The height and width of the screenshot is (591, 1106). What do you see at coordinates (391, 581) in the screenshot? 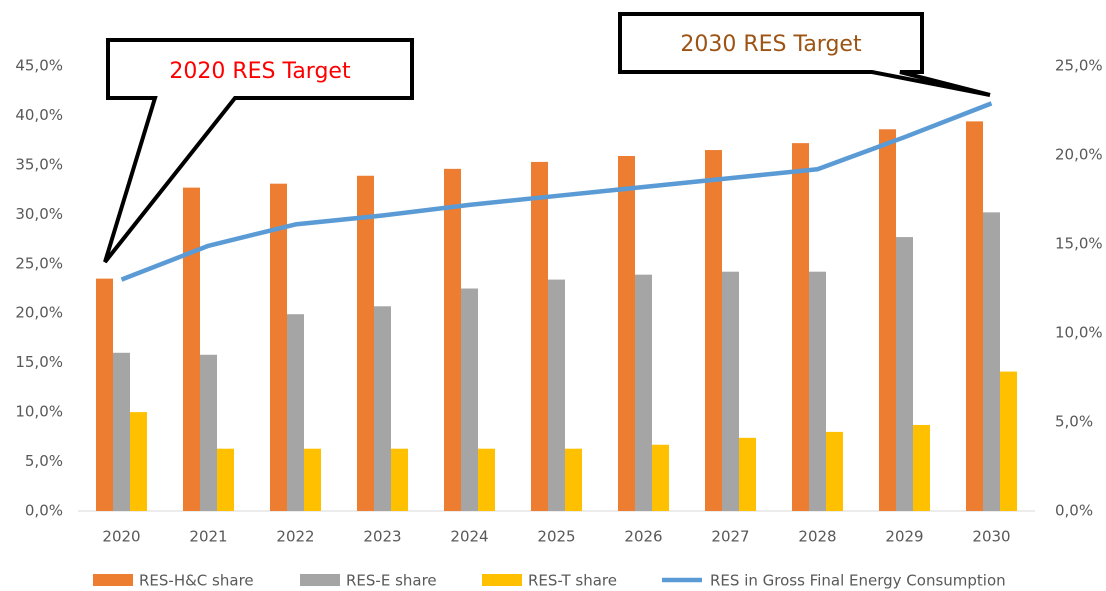
I see `legend-label: RES-E share` at bounding box center [391, 581].